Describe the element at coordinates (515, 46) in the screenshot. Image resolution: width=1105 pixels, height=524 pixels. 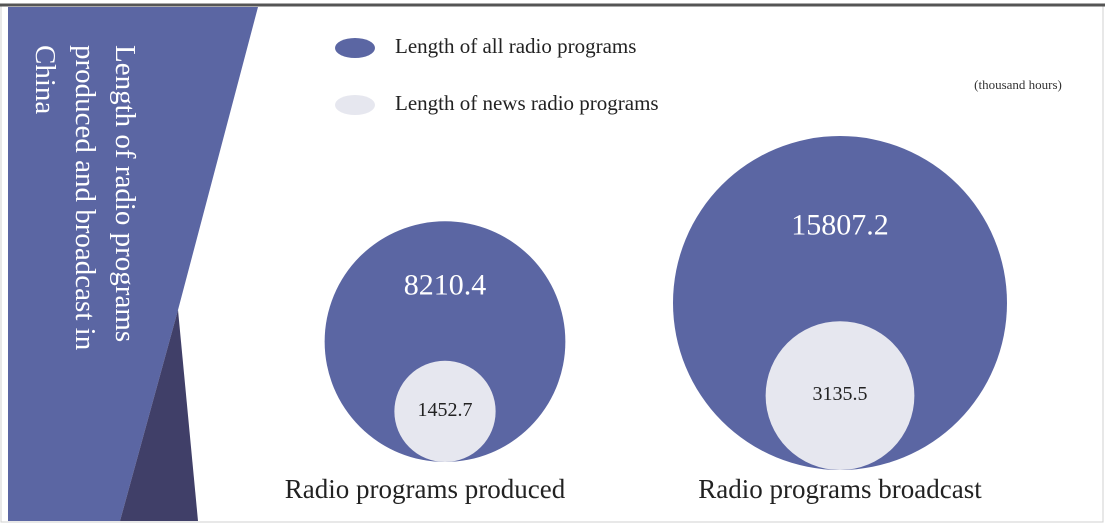
I see `legend-label: Length of all radio programs` at that location.